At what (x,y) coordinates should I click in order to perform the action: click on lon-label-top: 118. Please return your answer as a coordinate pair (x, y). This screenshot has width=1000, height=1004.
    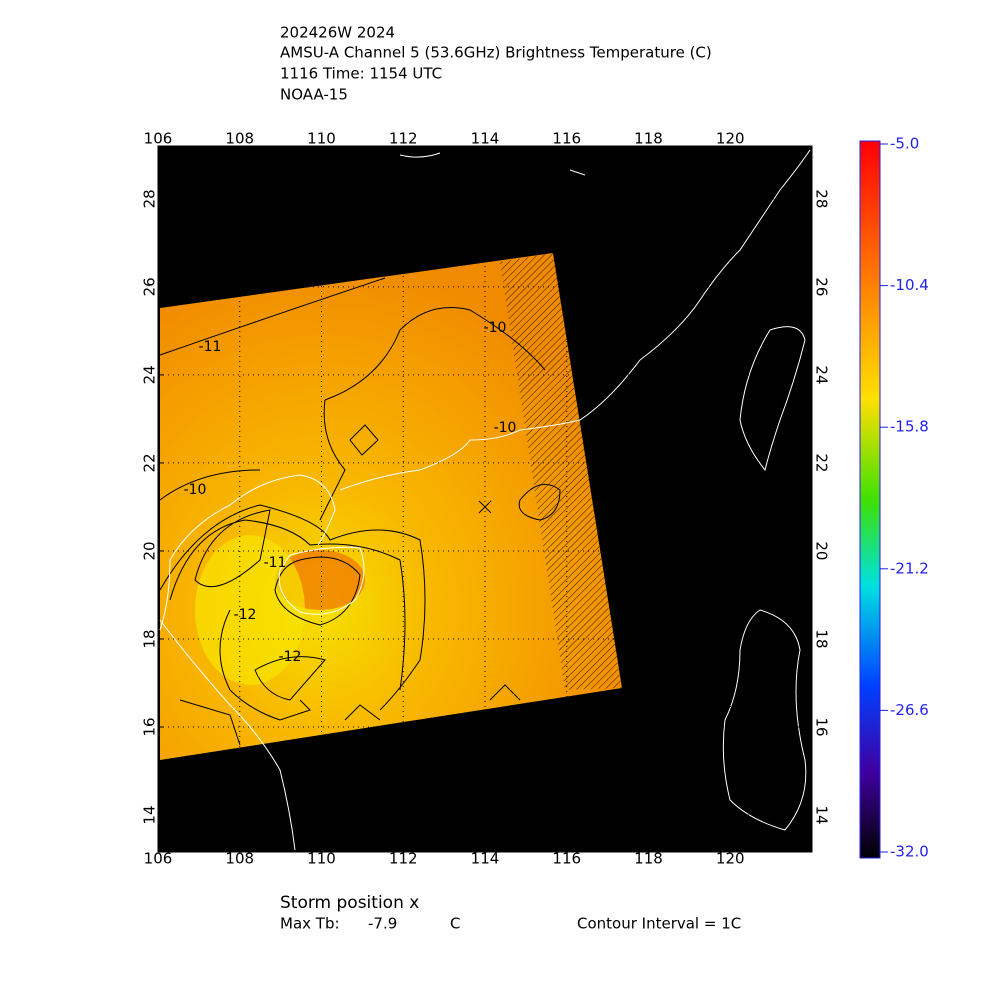
    Looking at the image, I should click on (648, 139).